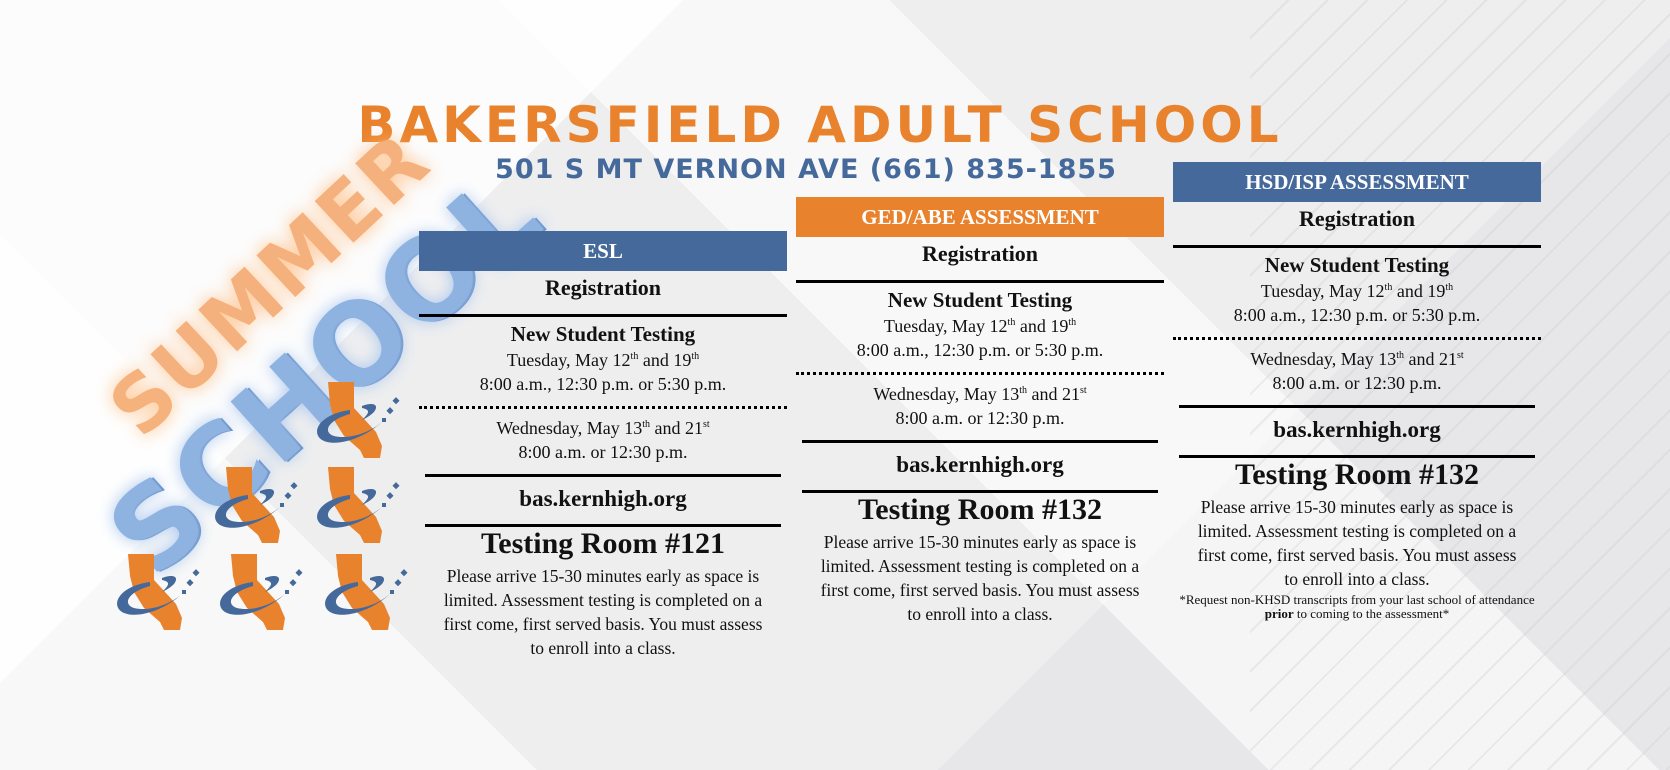  What do you see at coordinates (603, 251) in the screenshot?
I see `column-heading: ESL` at bounding box center [603, 251].